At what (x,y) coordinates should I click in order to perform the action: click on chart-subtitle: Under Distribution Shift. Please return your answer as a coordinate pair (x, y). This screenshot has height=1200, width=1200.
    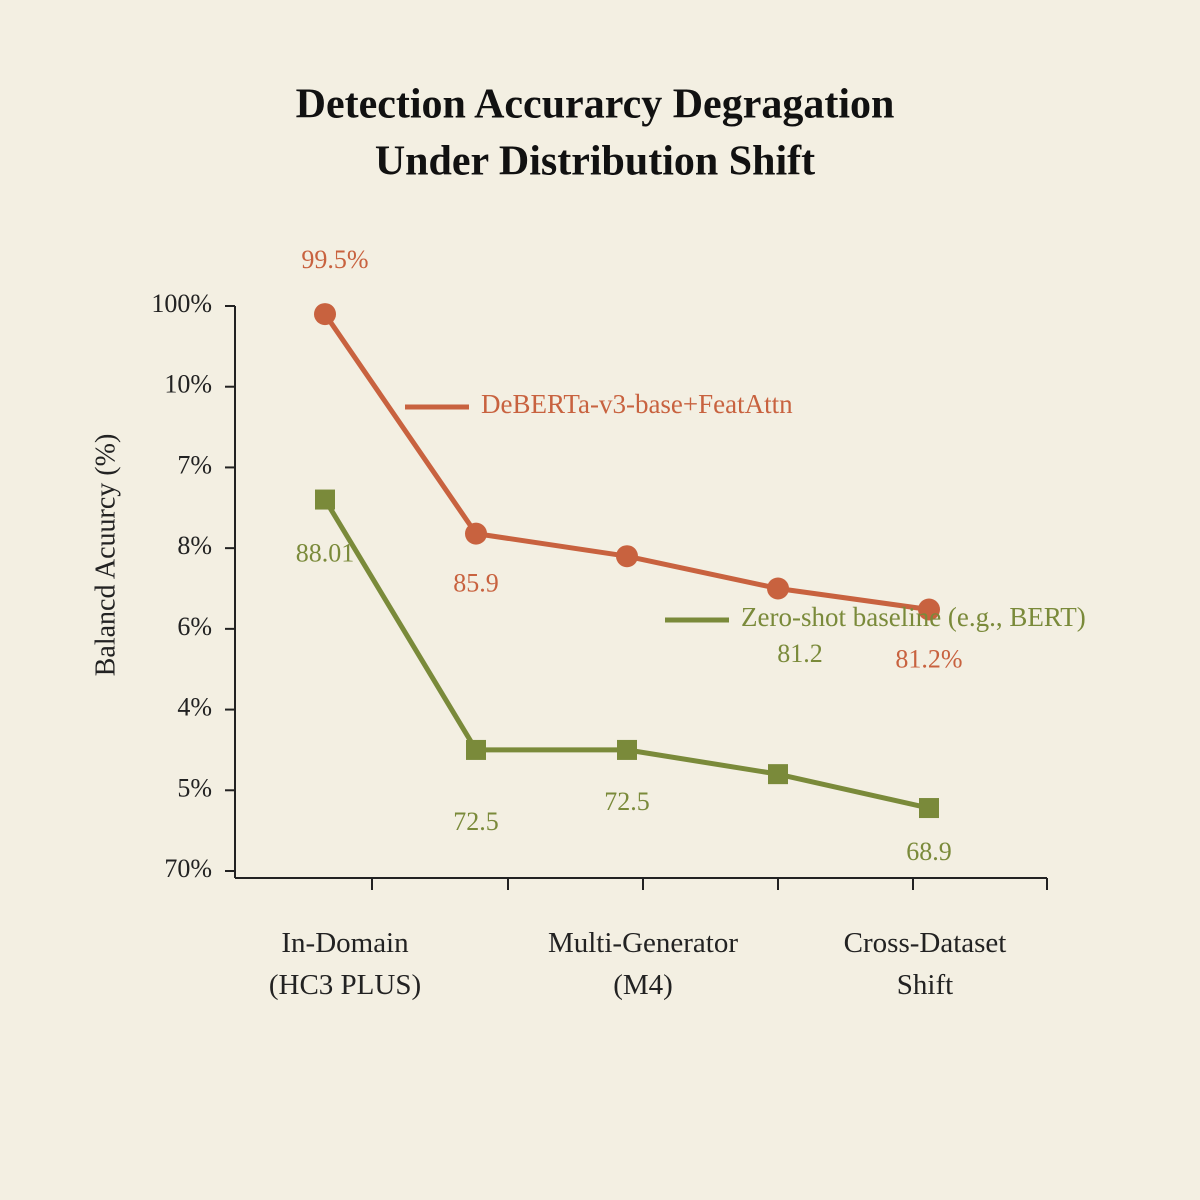
    Looking at the image, I should click on (595, 162).